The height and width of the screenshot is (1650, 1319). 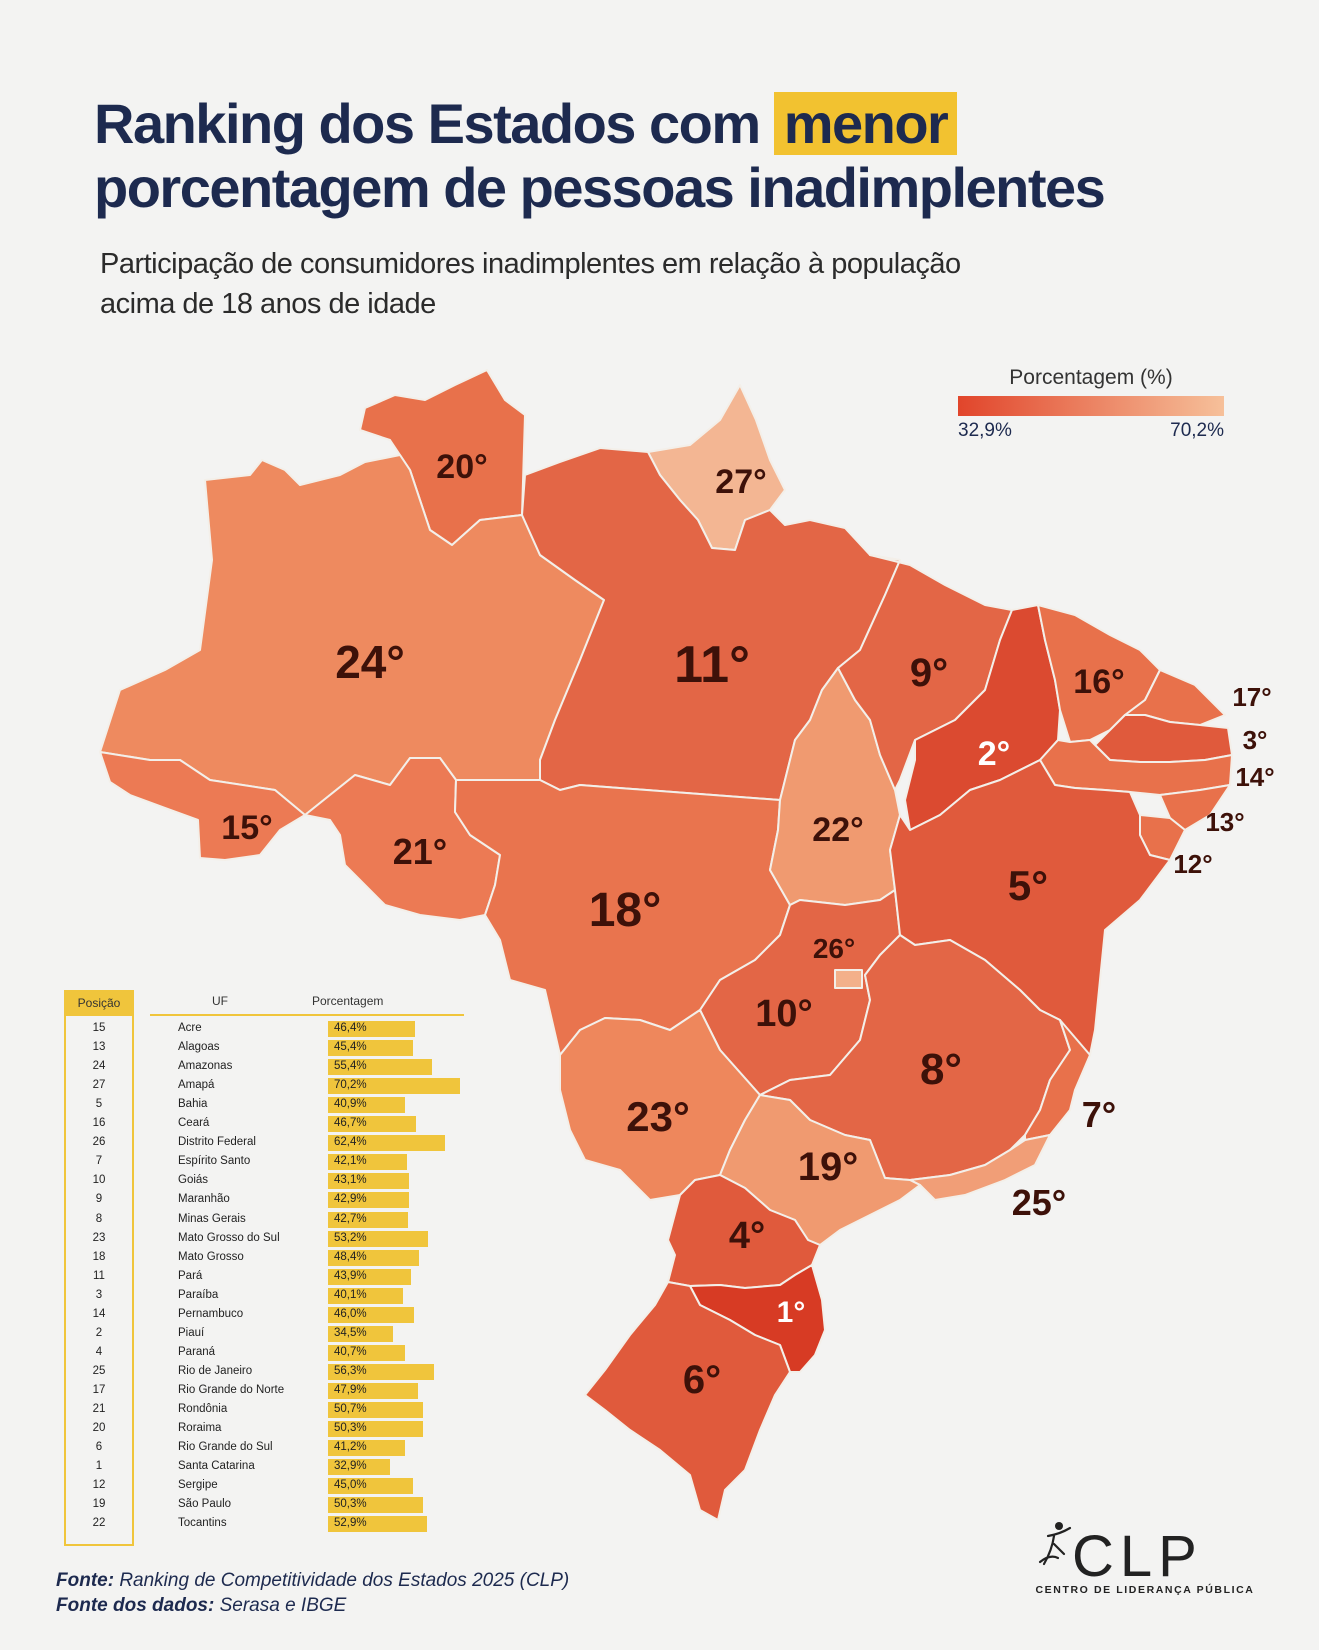 What do you see at coordinates (274, 1429) in the screenshot?
I see `table-row: 20 Roraima 50,3%` at bounding box center [274, 1429].